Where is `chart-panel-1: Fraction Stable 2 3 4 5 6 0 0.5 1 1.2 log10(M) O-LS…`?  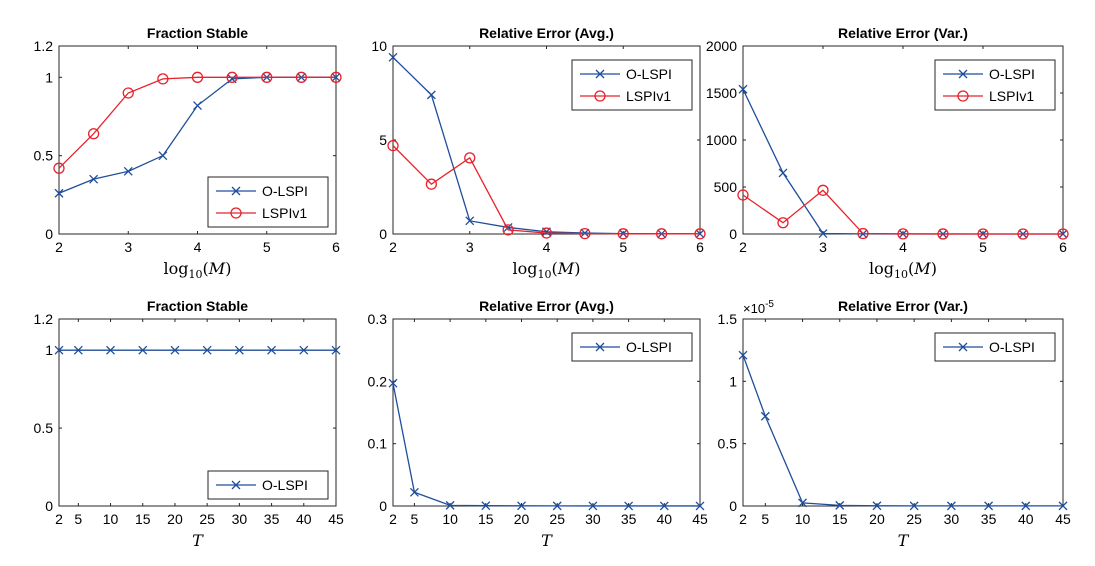 chart-panel-1: Fraction Stable 2 3 4 5 6 0 0.5 1 1.2 log10(M) O-LS… is located at coordinates (188, 153).